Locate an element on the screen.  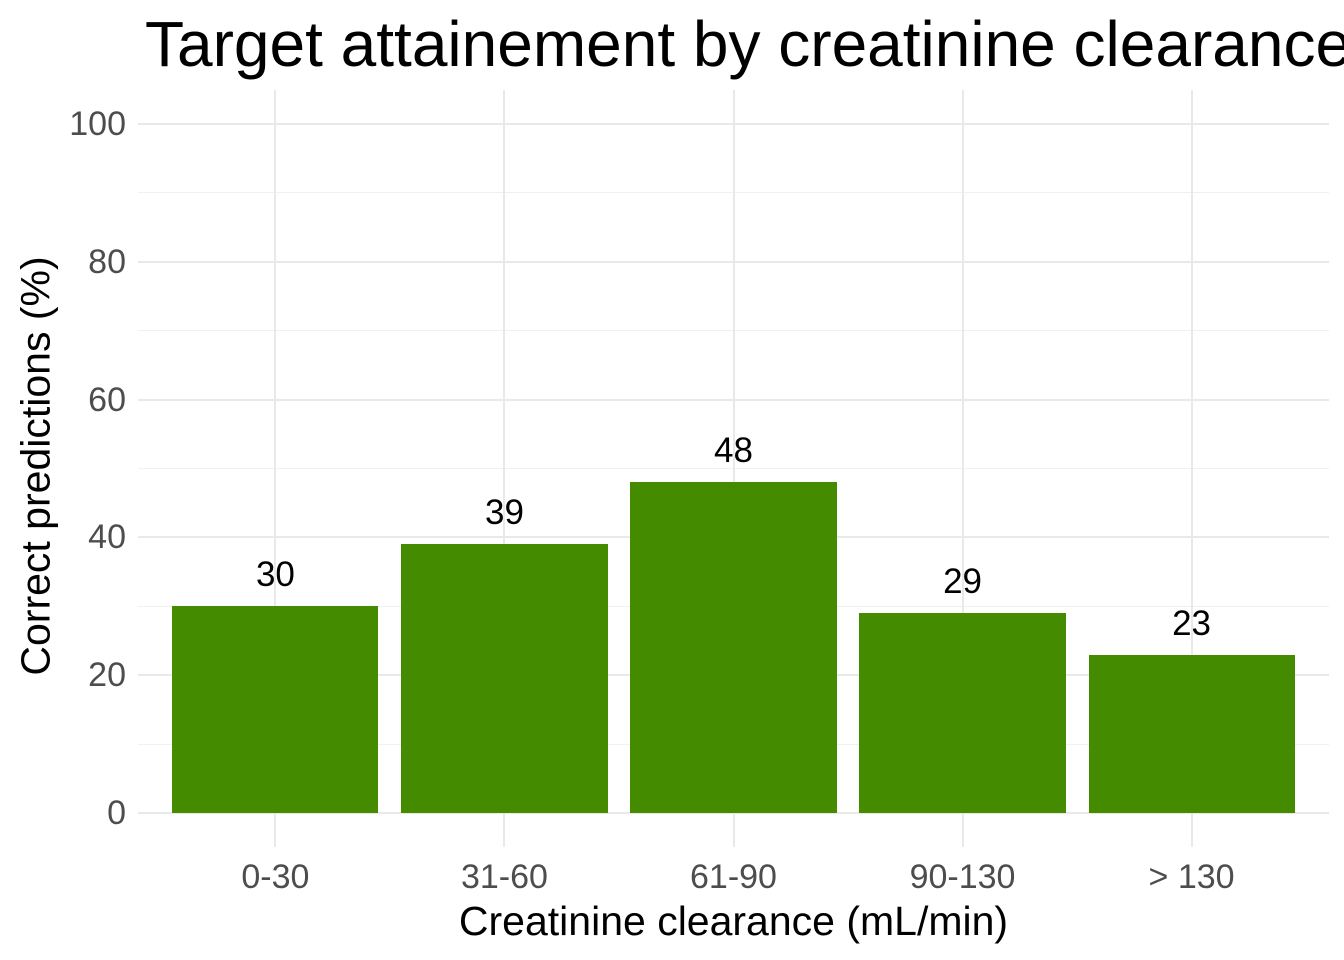
x-tick-label: 90-130 is located at coordinates (962, 877).